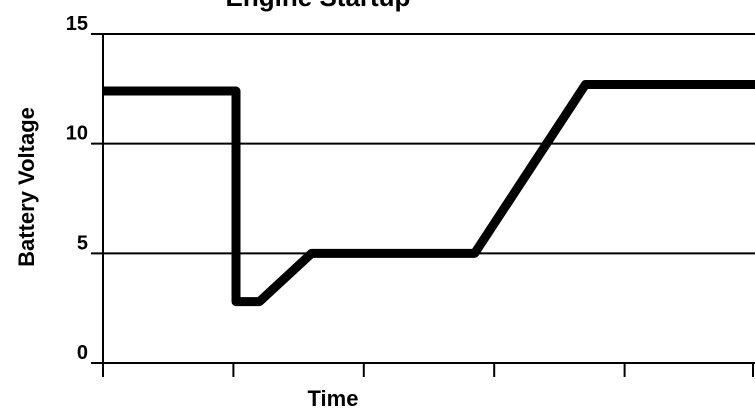 The height and width of the screenshot is (411, 755). Describe the element at coordinates (333, 398) in the screenshot. I see `x-axis-title: Time` at that location.